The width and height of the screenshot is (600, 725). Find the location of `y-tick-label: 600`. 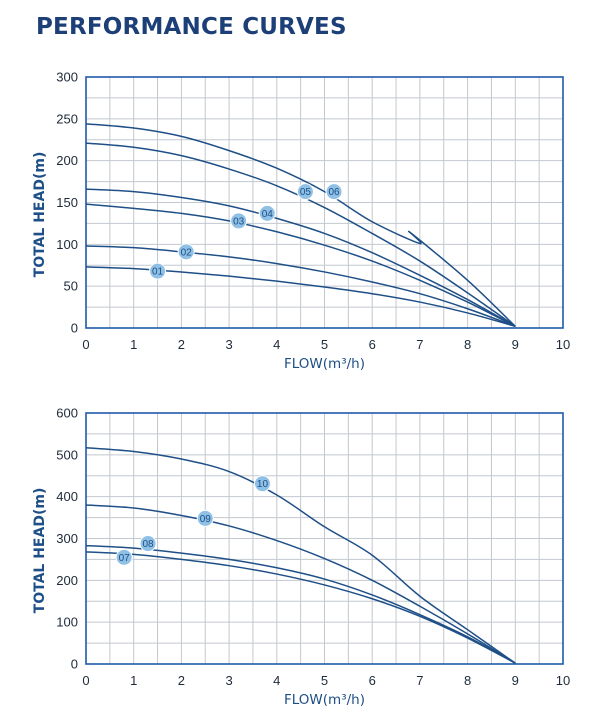

y-tick-label: 600 is located at coordinates (67, 413).